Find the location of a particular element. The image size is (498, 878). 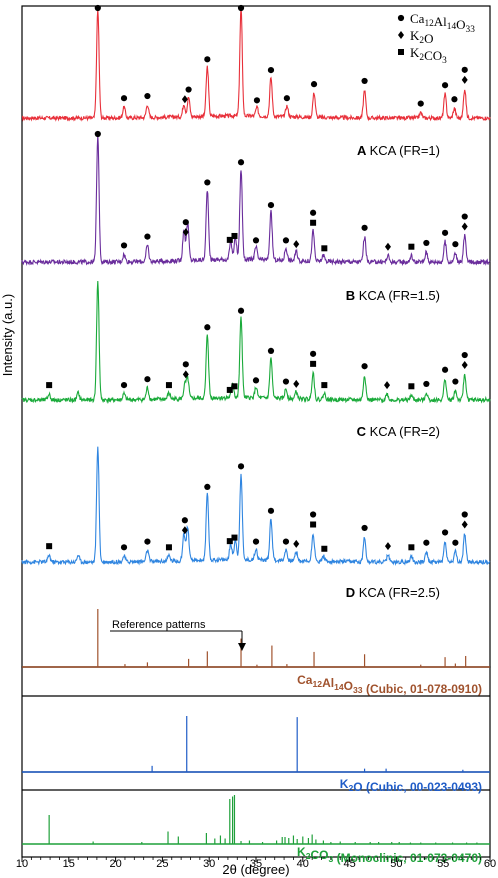

y-axis-label: Intensity (a.u.) is located at coordinates (7, 335).